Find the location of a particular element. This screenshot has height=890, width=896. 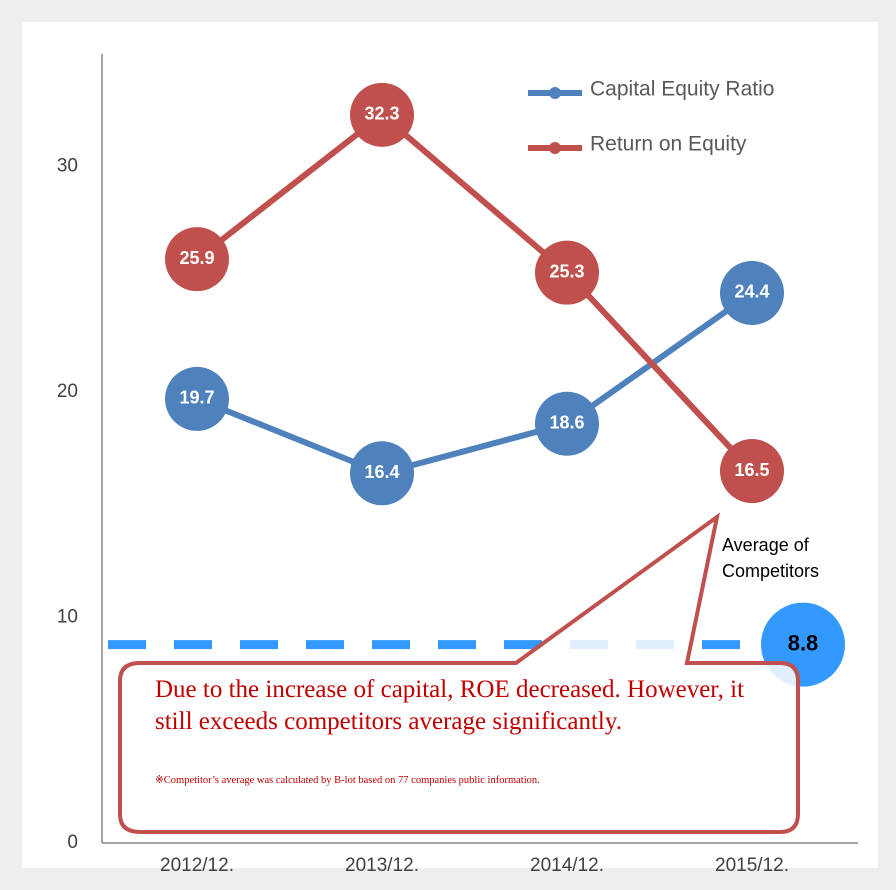

point-label: 24.4 is located at coordinates (751, 292).